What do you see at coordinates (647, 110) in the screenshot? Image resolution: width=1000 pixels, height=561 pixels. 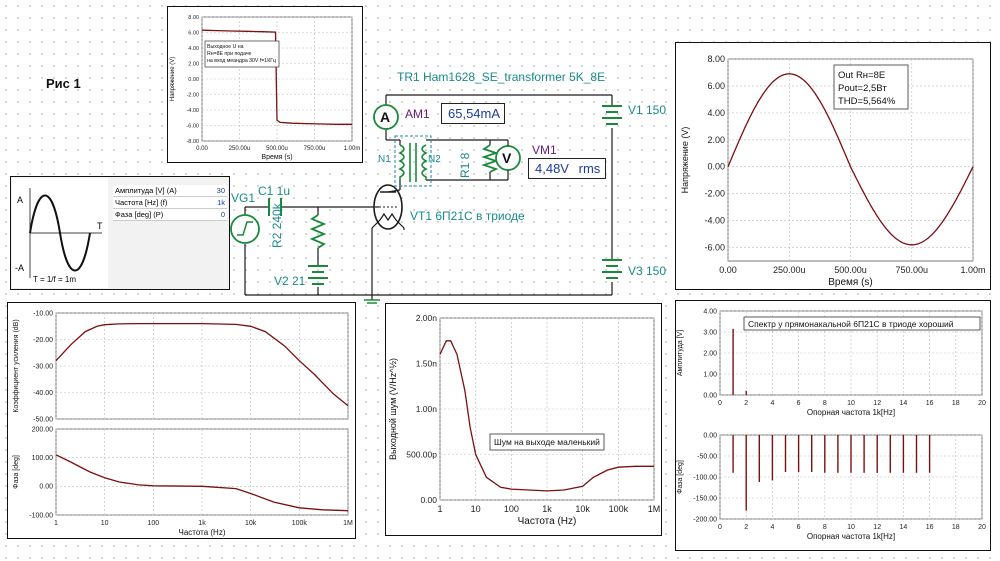 I see `v1-label: V1 150` at bounding box center [647, 110].